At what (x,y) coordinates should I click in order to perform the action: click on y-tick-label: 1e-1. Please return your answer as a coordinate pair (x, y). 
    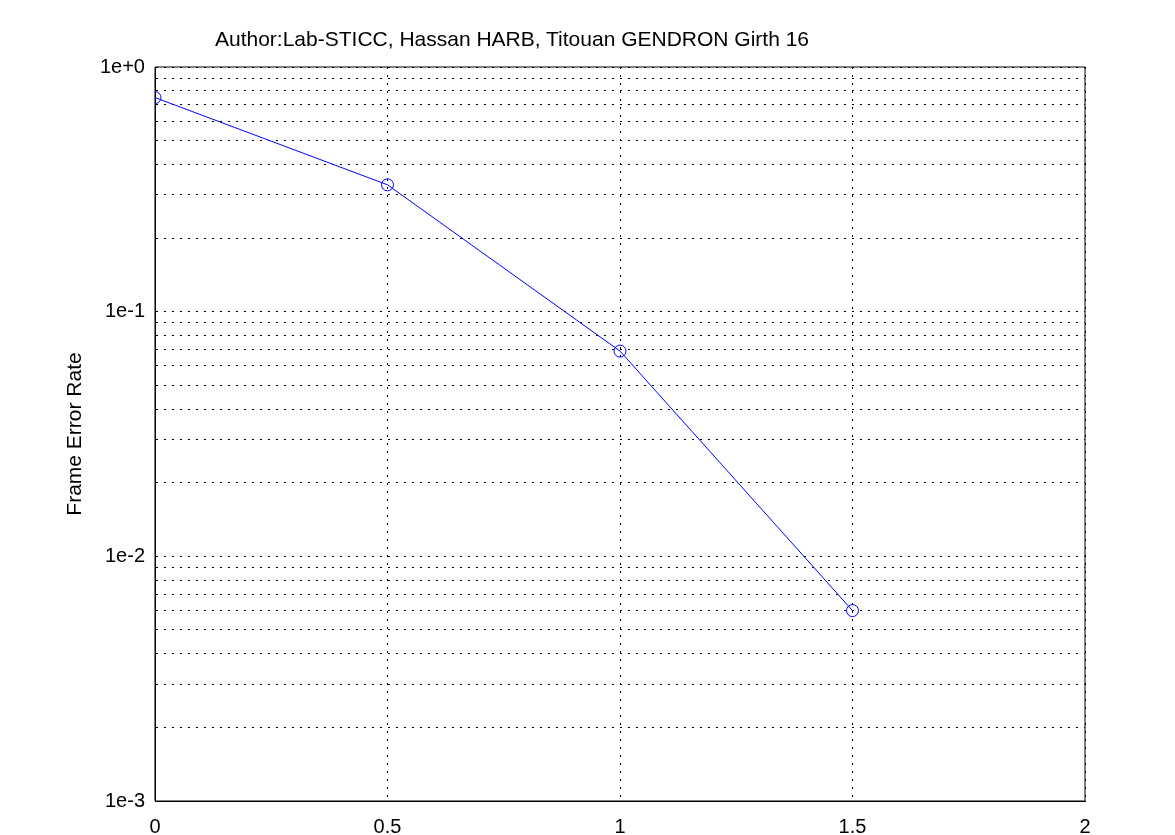
    Looking at the image, I should click on (124, 310).